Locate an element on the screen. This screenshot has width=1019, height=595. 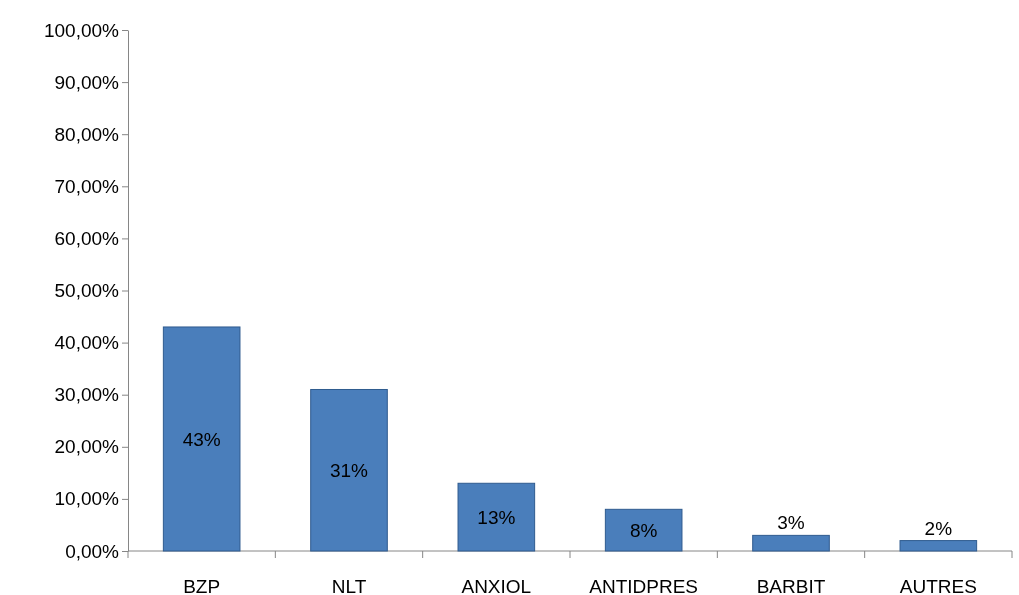
y-tick-label: 50,00% is located at coordinates (87, 291).